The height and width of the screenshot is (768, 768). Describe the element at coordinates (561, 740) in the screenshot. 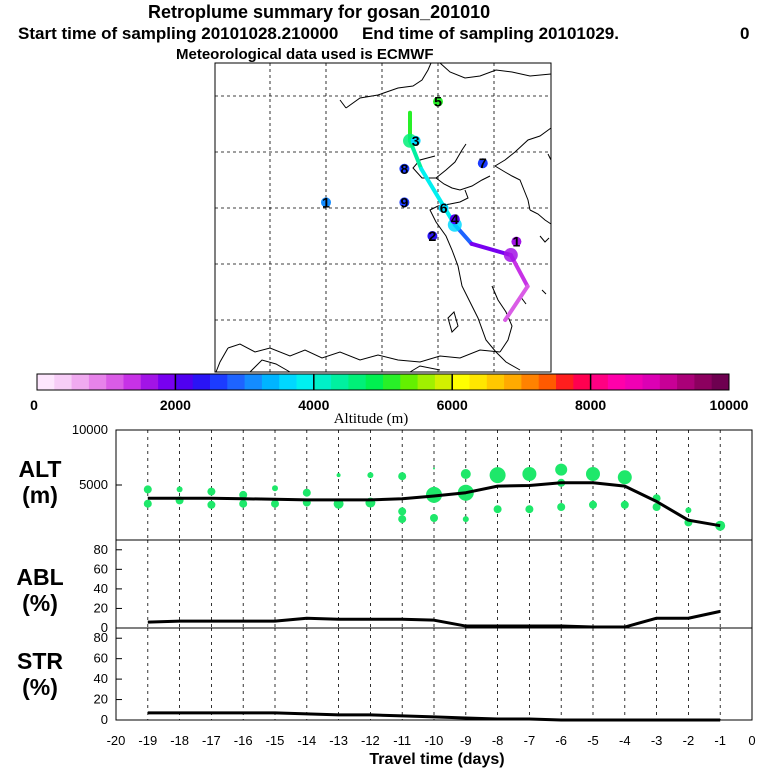

I see `x-tick-label: -6` at that location.